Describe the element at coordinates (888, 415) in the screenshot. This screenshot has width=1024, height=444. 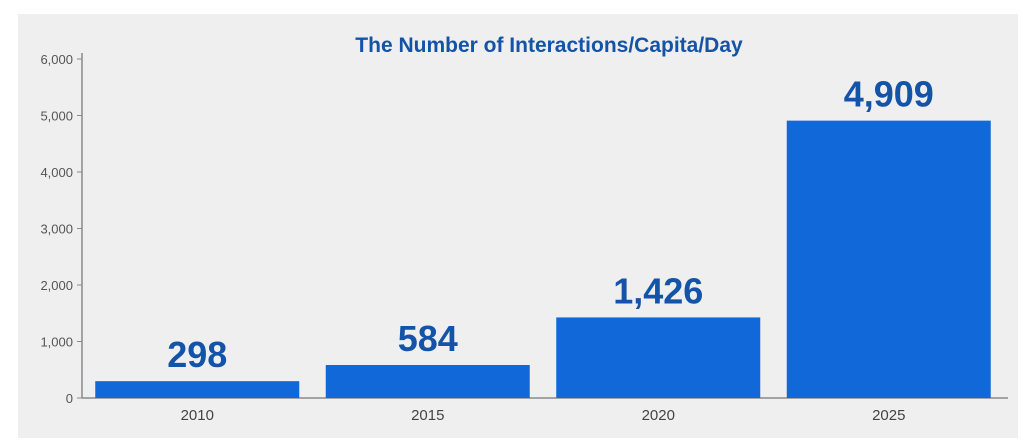
I see `x-tick-label: 2025` at that location.